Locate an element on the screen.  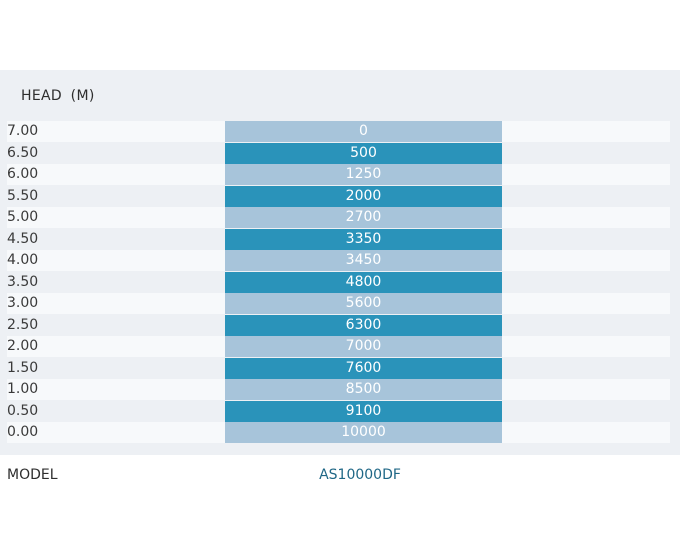
flow-value-cell: 3350 is located at coordinates (363, 239).